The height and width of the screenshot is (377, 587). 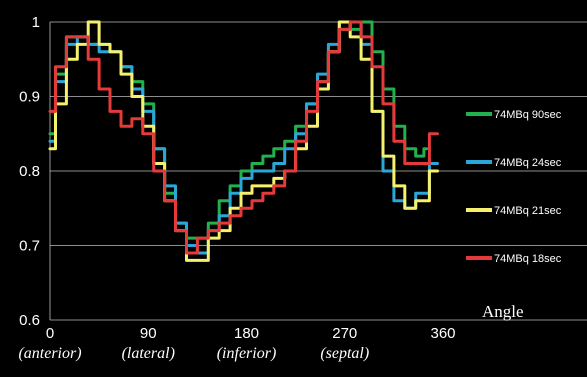 I want to click on y-tick-label: 0.8, so click(x=29, y=171).